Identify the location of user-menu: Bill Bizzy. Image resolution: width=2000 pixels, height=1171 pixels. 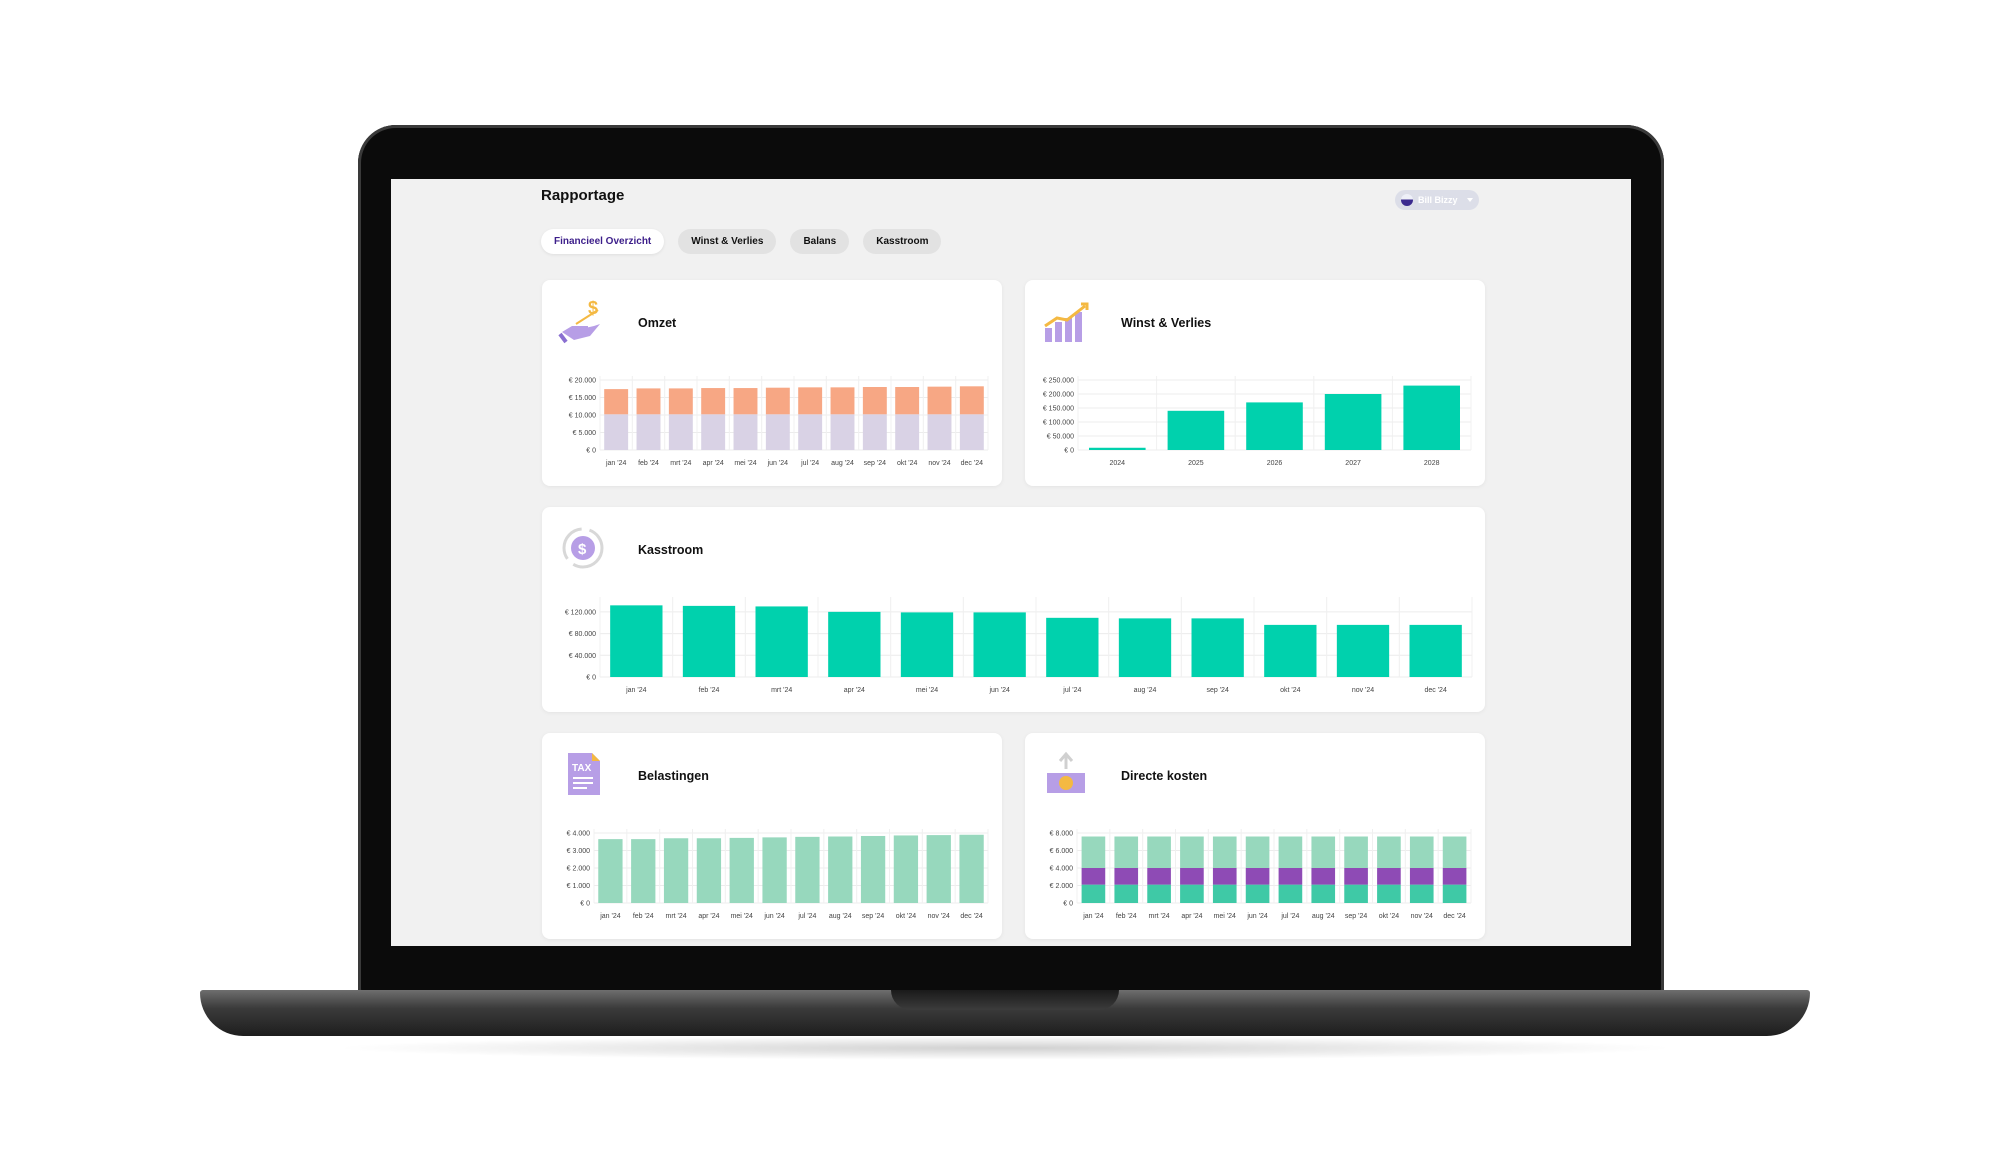
(1437, 200).